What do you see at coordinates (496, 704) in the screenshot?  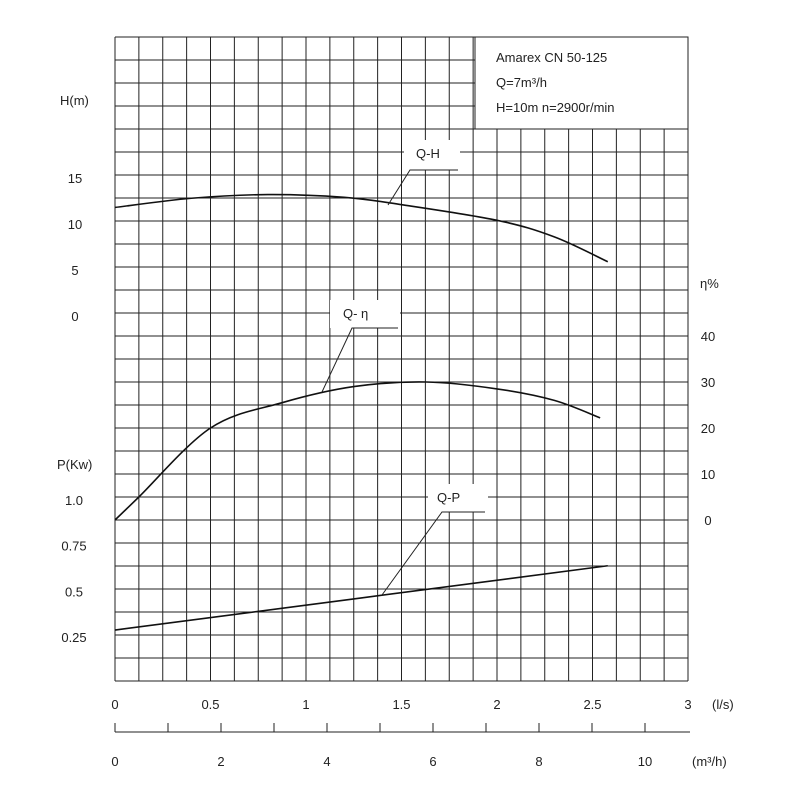 I see `x-tick-label-ls: 2` at bounding box center [496, 704].